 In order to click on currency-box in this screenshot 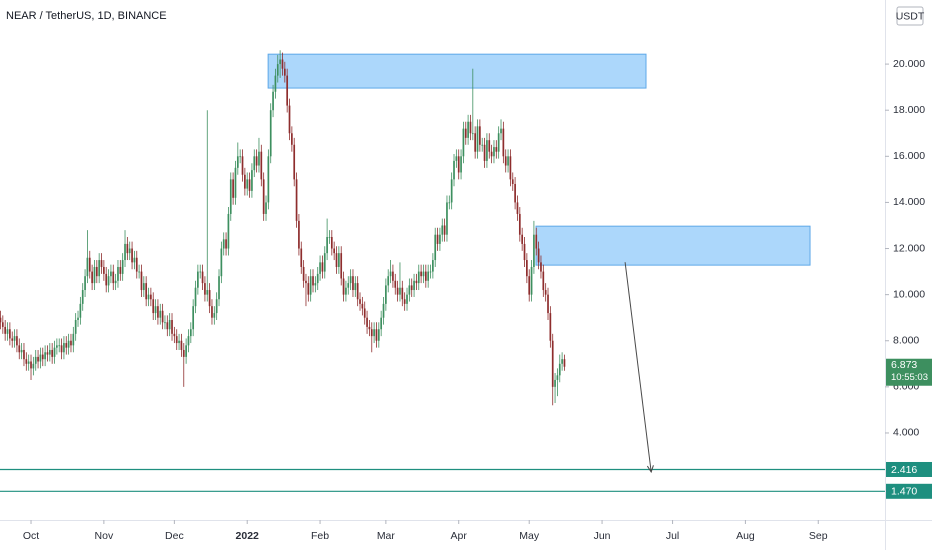, I will do `click(910, 16)`.